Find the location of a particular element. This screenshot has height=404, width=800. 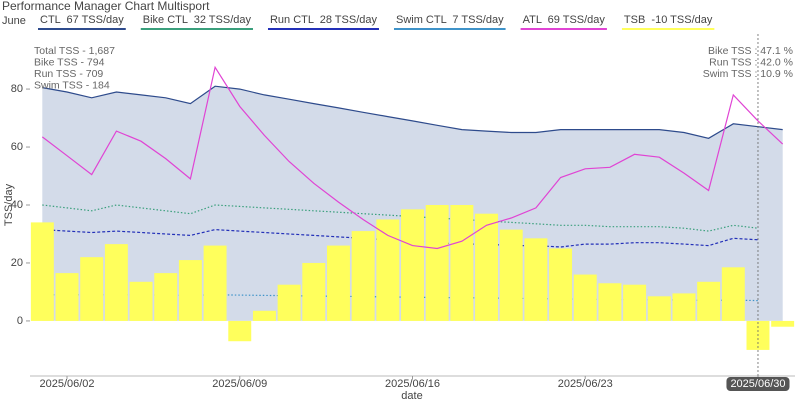

stat-right: Bike TSS : 47.1 % is located at coordinates (750, 51).